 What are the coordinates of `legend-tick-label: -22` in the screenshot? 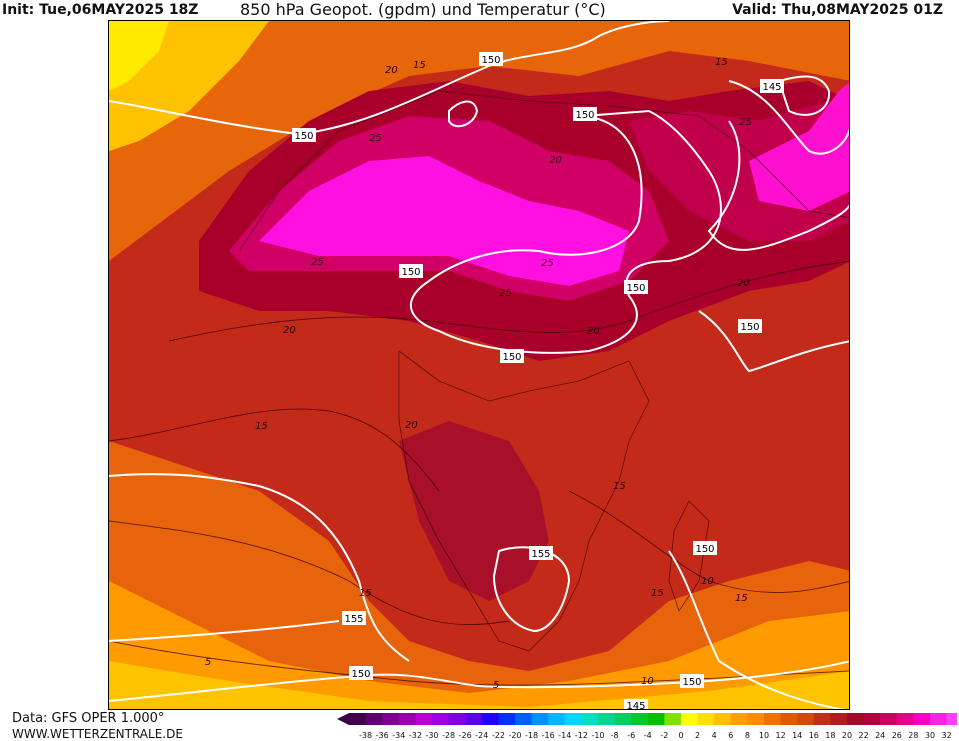 It's located at (498, 735).